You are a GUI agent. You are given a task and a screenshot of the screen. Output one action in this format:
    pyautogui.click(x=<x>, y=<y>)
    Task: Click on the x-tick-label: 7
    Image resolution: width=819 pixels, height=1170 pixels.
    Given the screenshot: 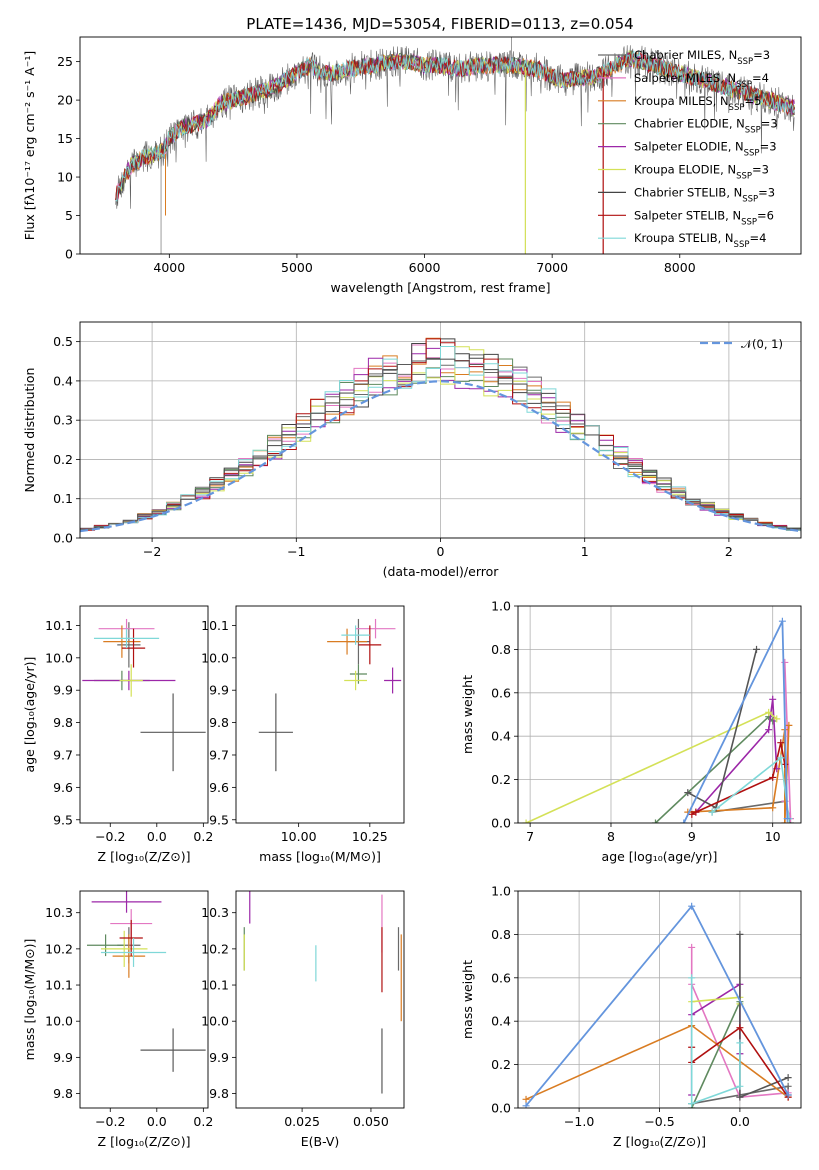 What is the action you would take?
    pyautogui.click(x=530, y=836)
    